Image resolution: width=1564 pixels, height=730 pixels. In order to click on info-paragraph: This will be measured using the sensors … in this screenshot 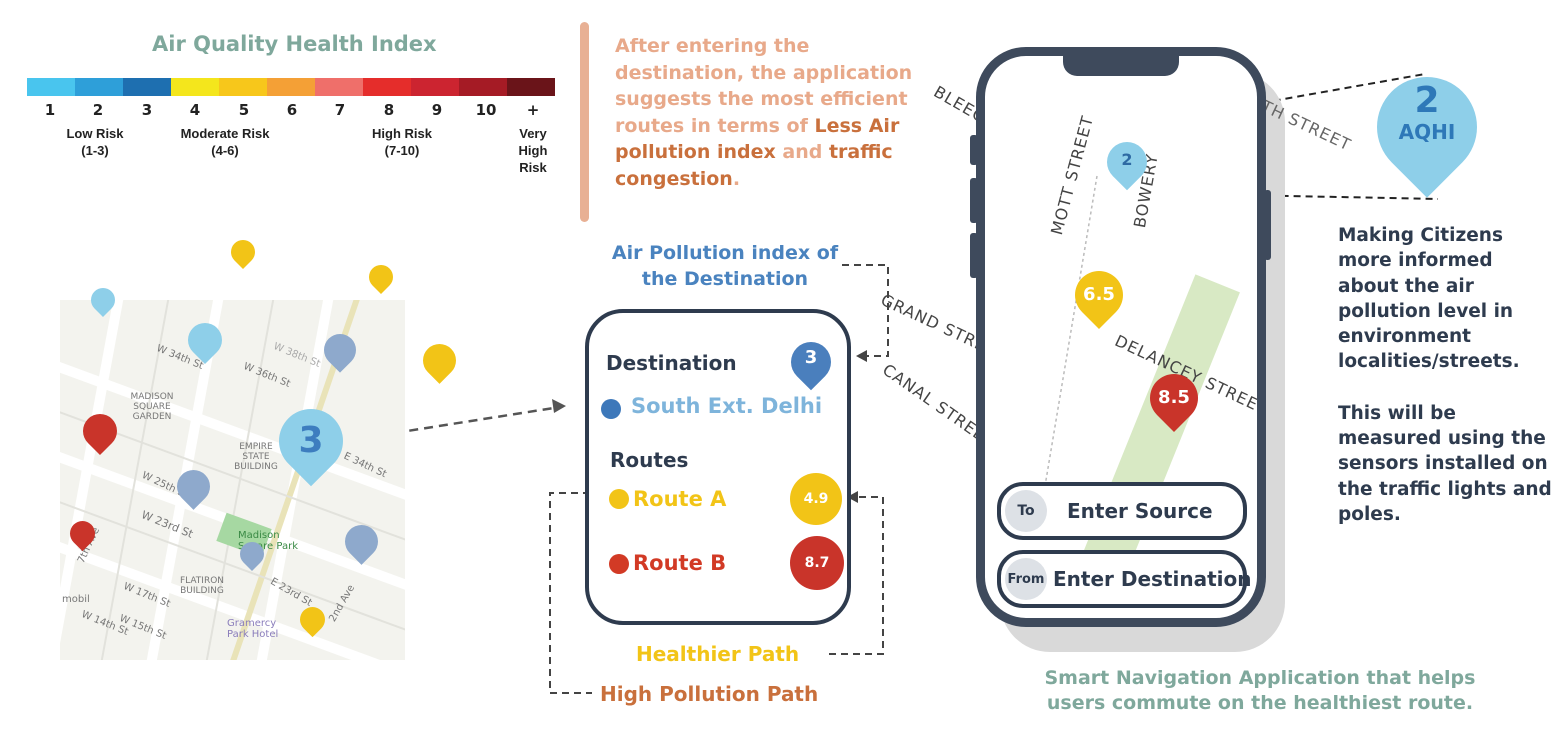, I will do `click(1445, 463)`.